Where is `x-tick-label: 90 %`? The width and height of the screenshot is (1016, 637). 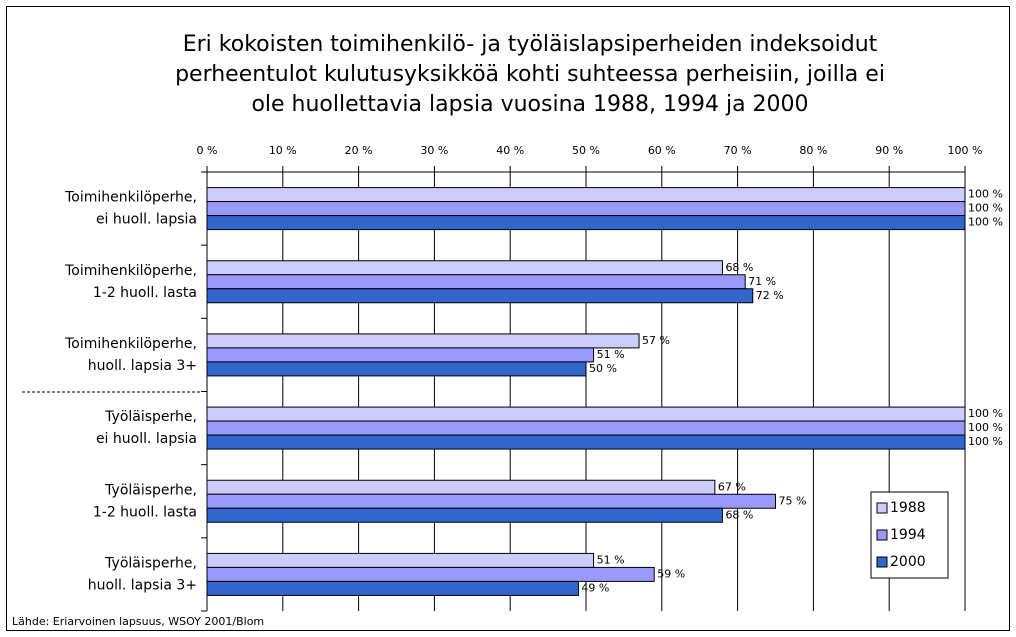 x-tick-label: 90 % is located at coordinates (889, 150).